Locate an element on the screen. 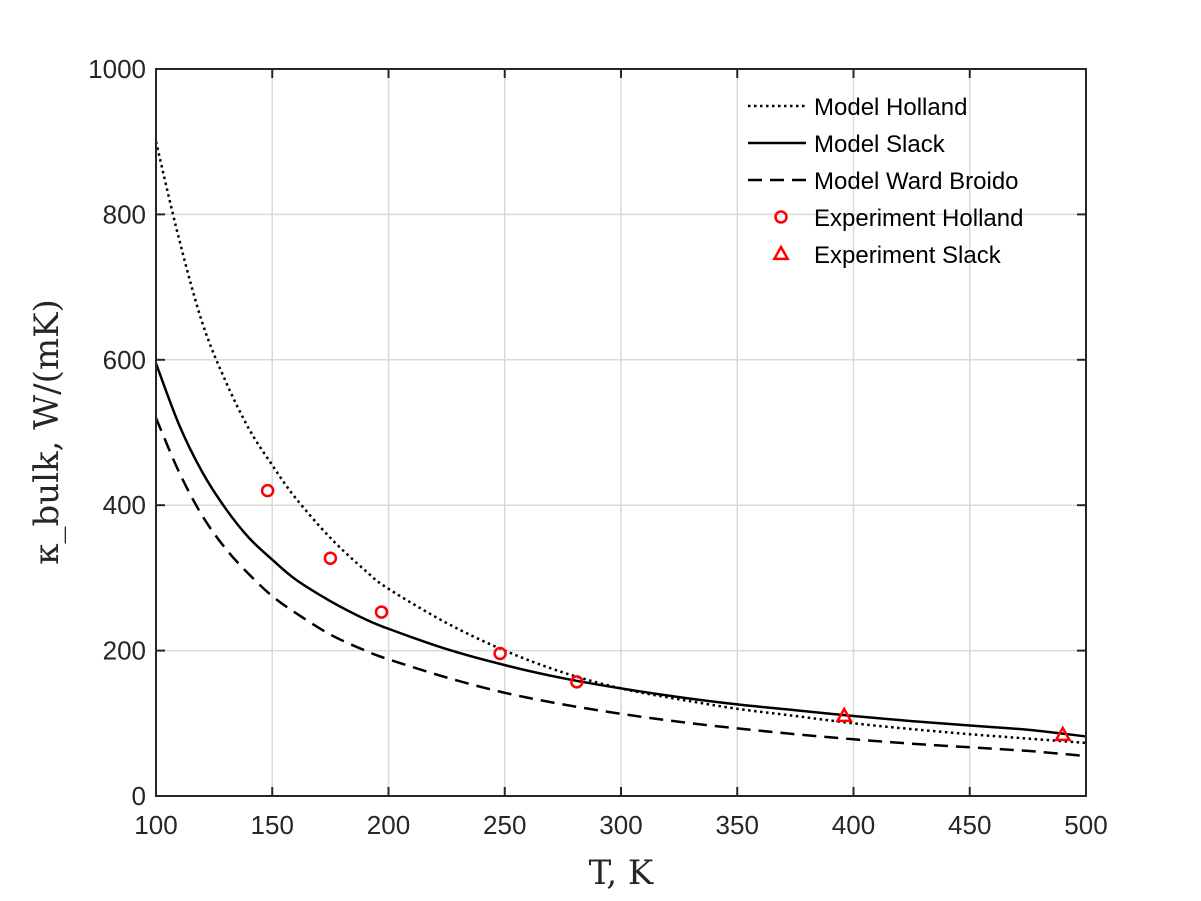 The height and width of the screenshot is (901, 1201). x-tick-label: 100 is located at coordinates (155, 825).